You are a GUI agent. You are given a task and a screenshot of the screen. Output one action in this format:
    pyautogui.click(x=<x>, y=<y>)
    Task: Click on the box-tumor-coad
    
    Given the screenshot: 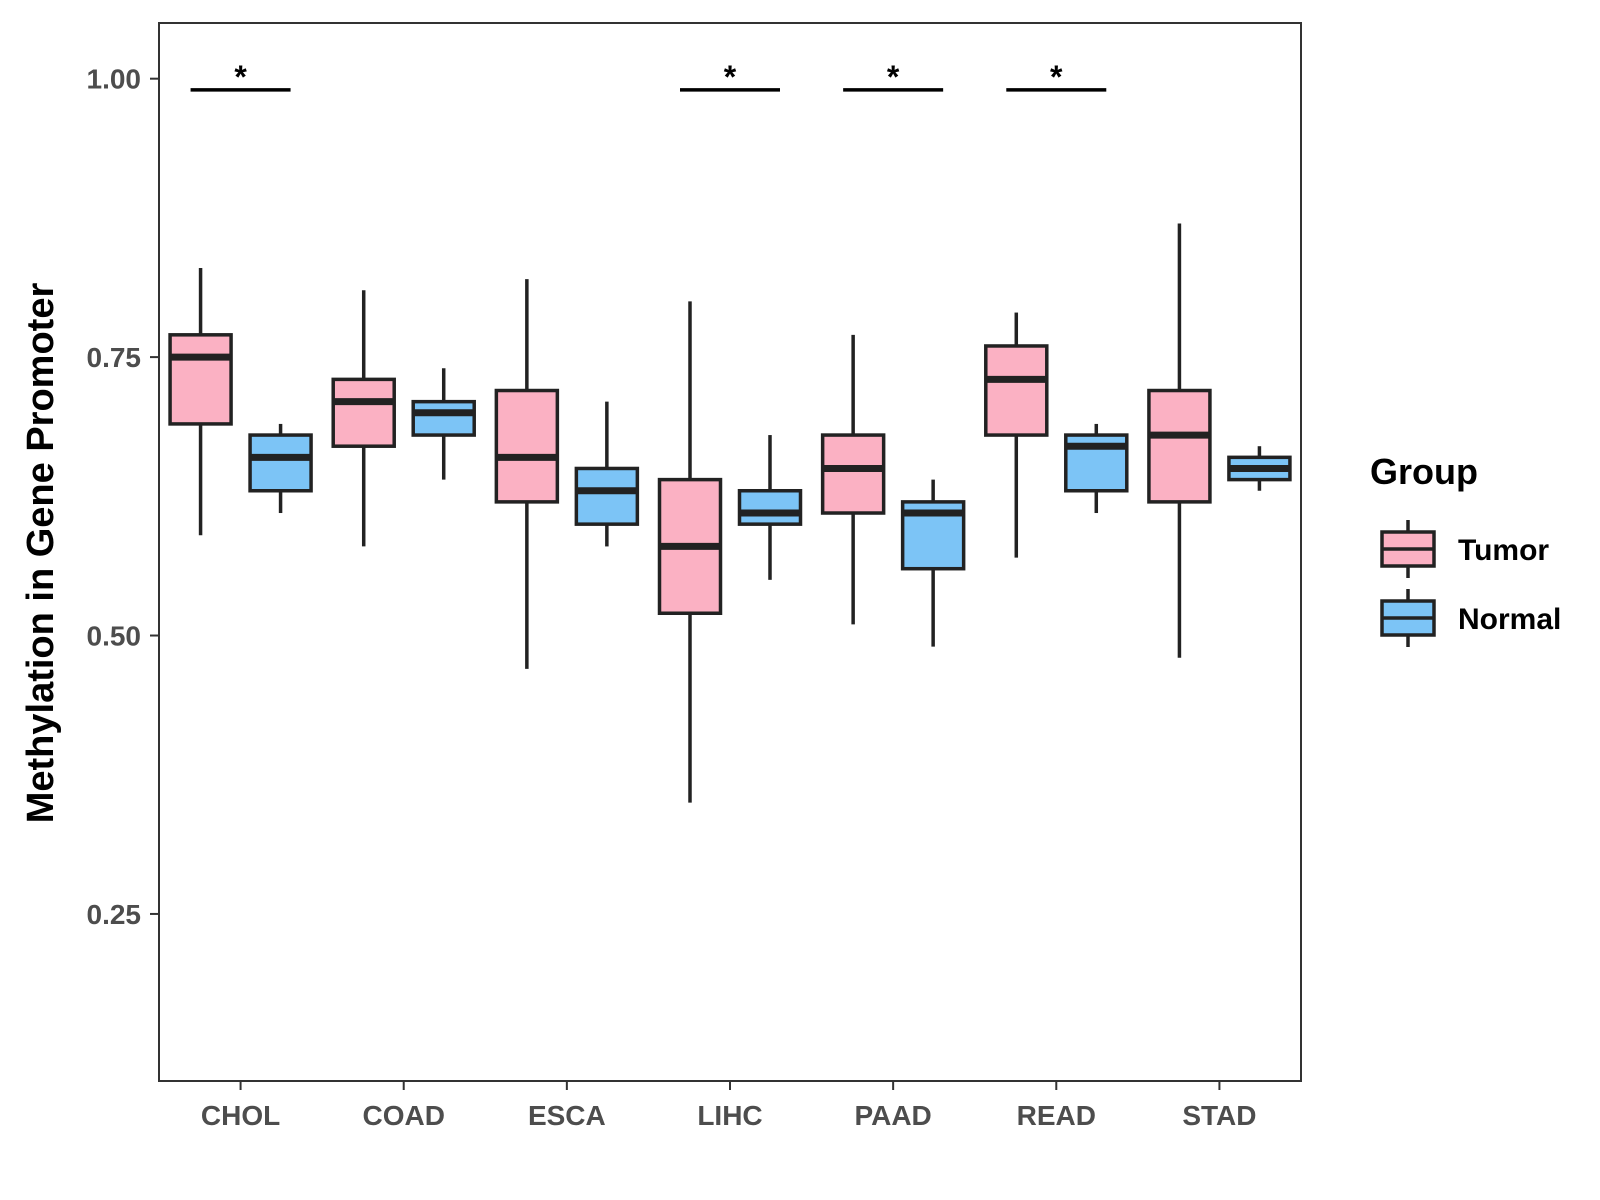 What is the action you would take?
    pyautogui.click(x=363, y=418)
    